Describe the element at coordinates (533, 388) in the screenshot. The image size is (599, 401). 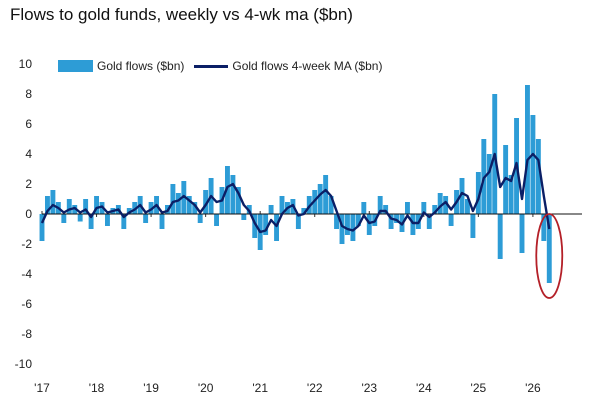
I see `x-tick-label: '26` at that location.